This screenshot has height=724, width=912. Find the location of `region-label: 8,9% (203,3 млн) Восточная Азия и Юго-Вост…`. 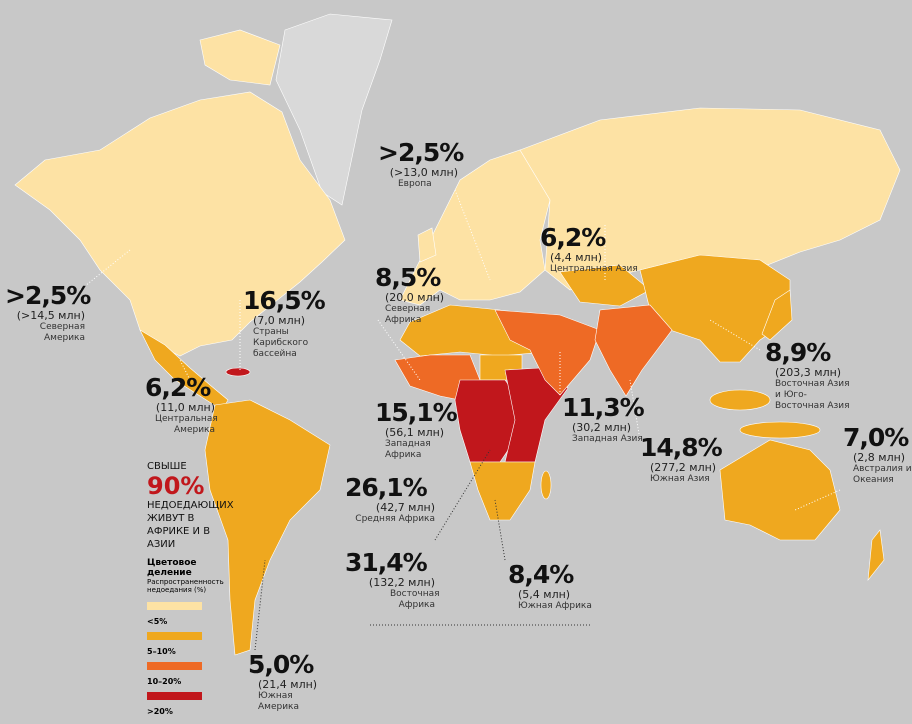

region-label: 8,9% (203,3 млн) Восточная Азия и Юго-Вост… is located at coordinates (810, 376).